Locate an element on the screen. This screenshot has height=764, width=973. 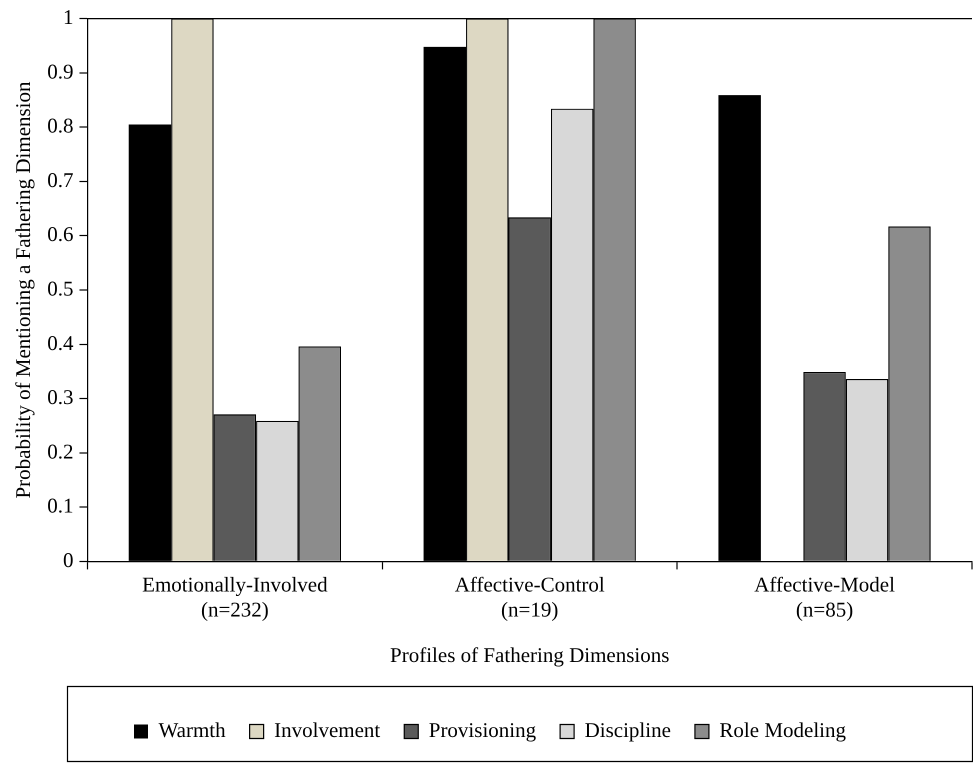
y-tick-label: 0 is located at coordinates (68, 560).